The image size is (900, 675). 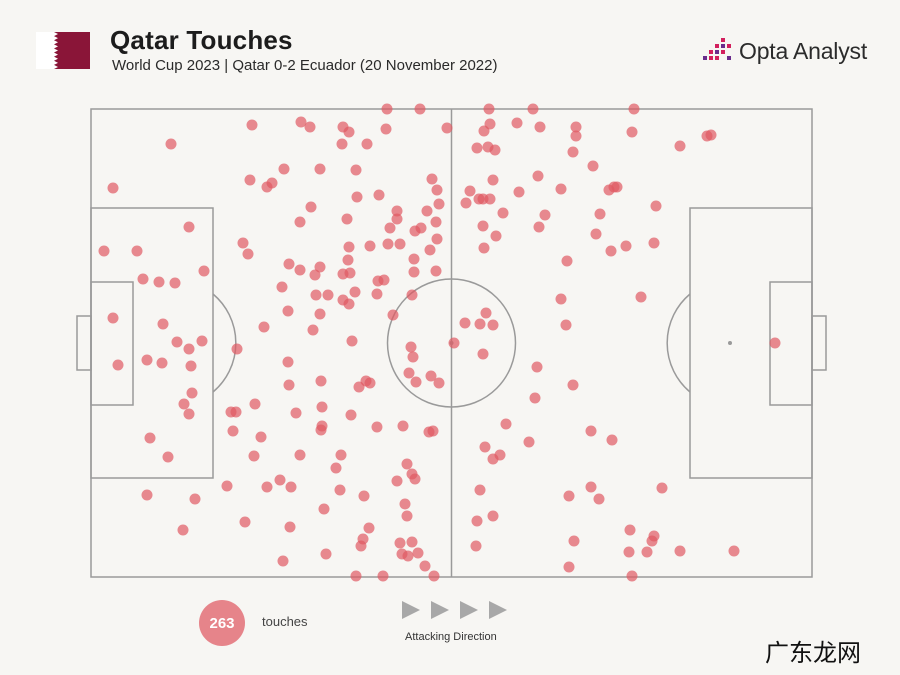 I want to click on brand-name: Opta Analyst, so click(x=803, y=51).